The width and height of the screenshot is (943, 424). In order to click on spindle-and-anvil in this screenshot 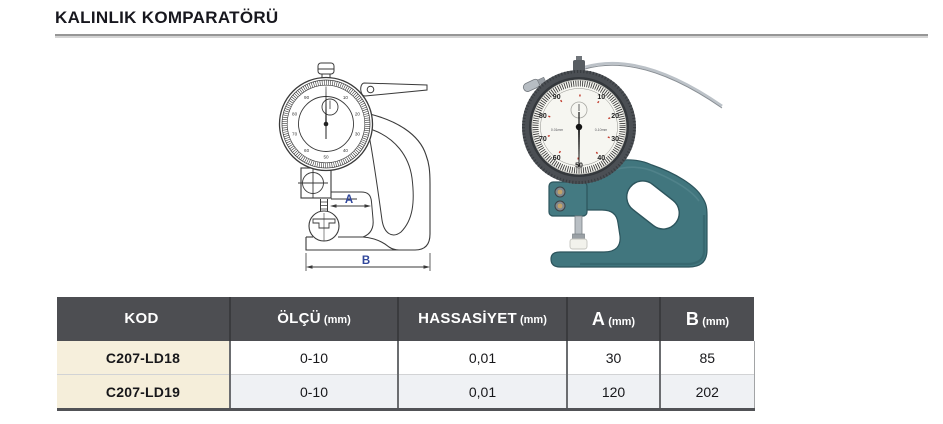, I will do `click(324, 220)`.